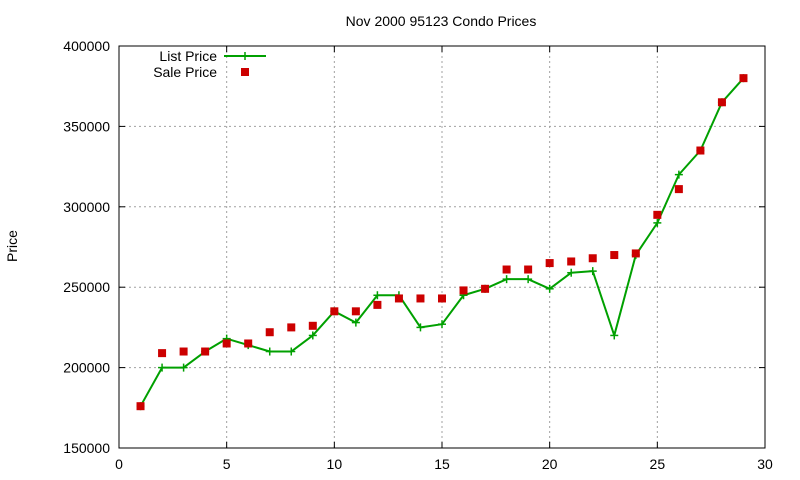 Image resolution: width=800 pixels, height=480 pixels. I want to click on legend-label: List Price, so click(188, 56).